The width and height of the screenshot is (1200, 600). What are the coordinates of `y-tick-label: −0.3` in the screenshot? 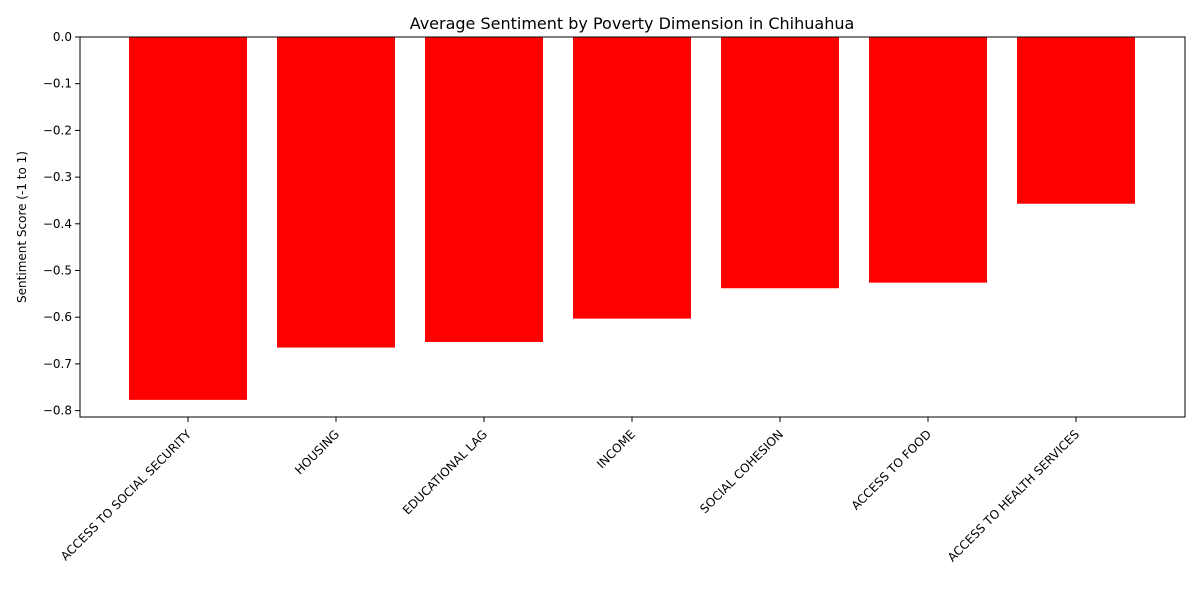 It's located at (57, 177).